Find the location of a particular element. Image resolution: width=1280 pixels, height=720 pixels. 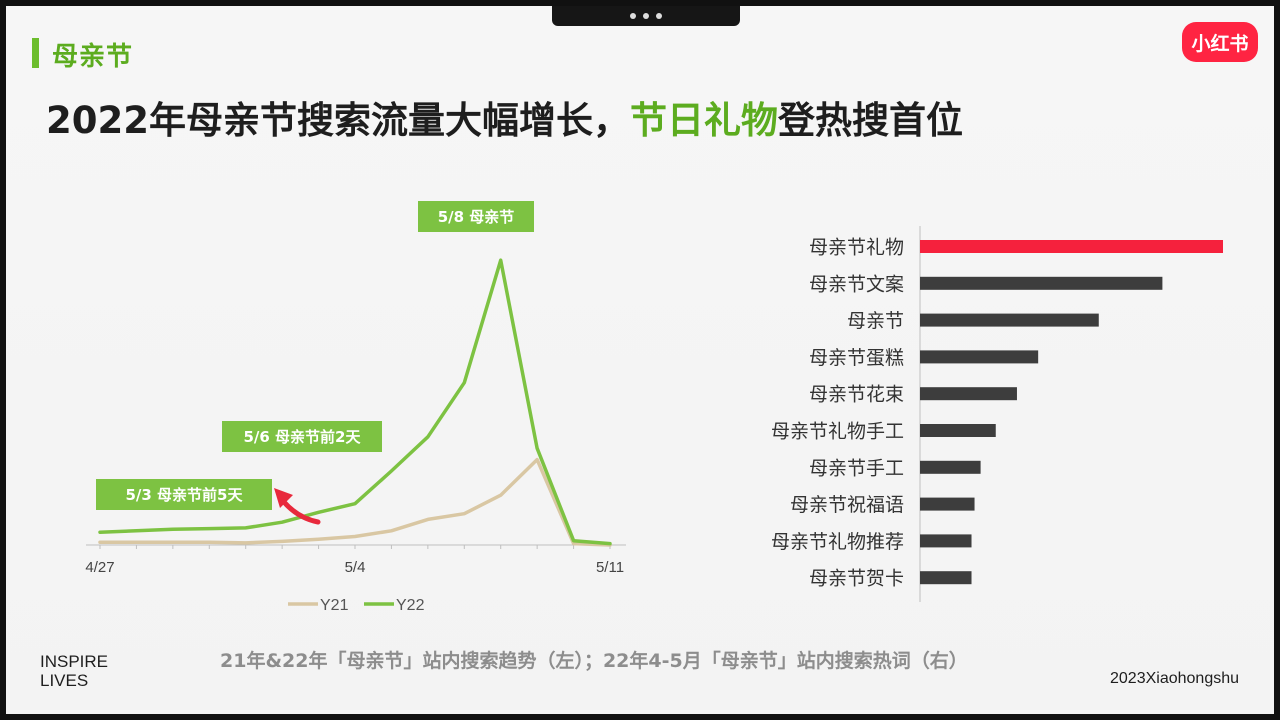

xiaohongshu-logo: 小红书 is located at coordinates (1220, 42).